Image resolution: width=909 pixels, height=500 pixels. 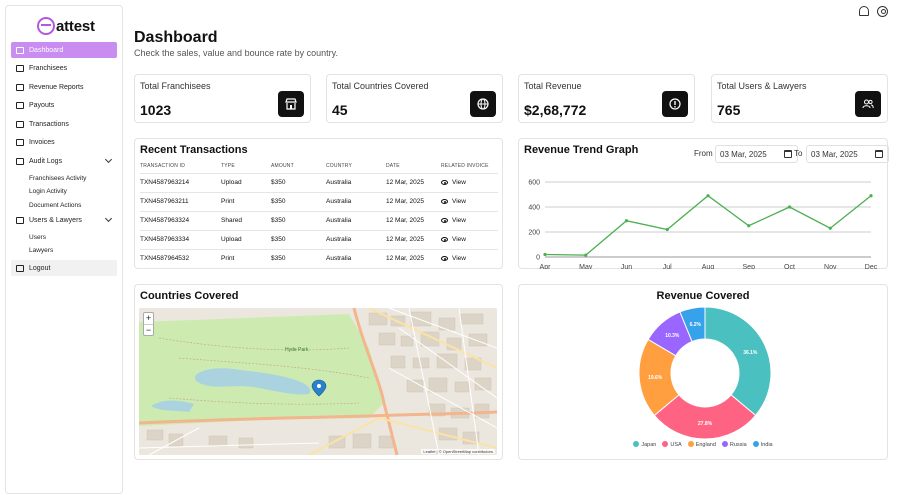 I want to click on legend-item: India, so click(x=762, y=444).